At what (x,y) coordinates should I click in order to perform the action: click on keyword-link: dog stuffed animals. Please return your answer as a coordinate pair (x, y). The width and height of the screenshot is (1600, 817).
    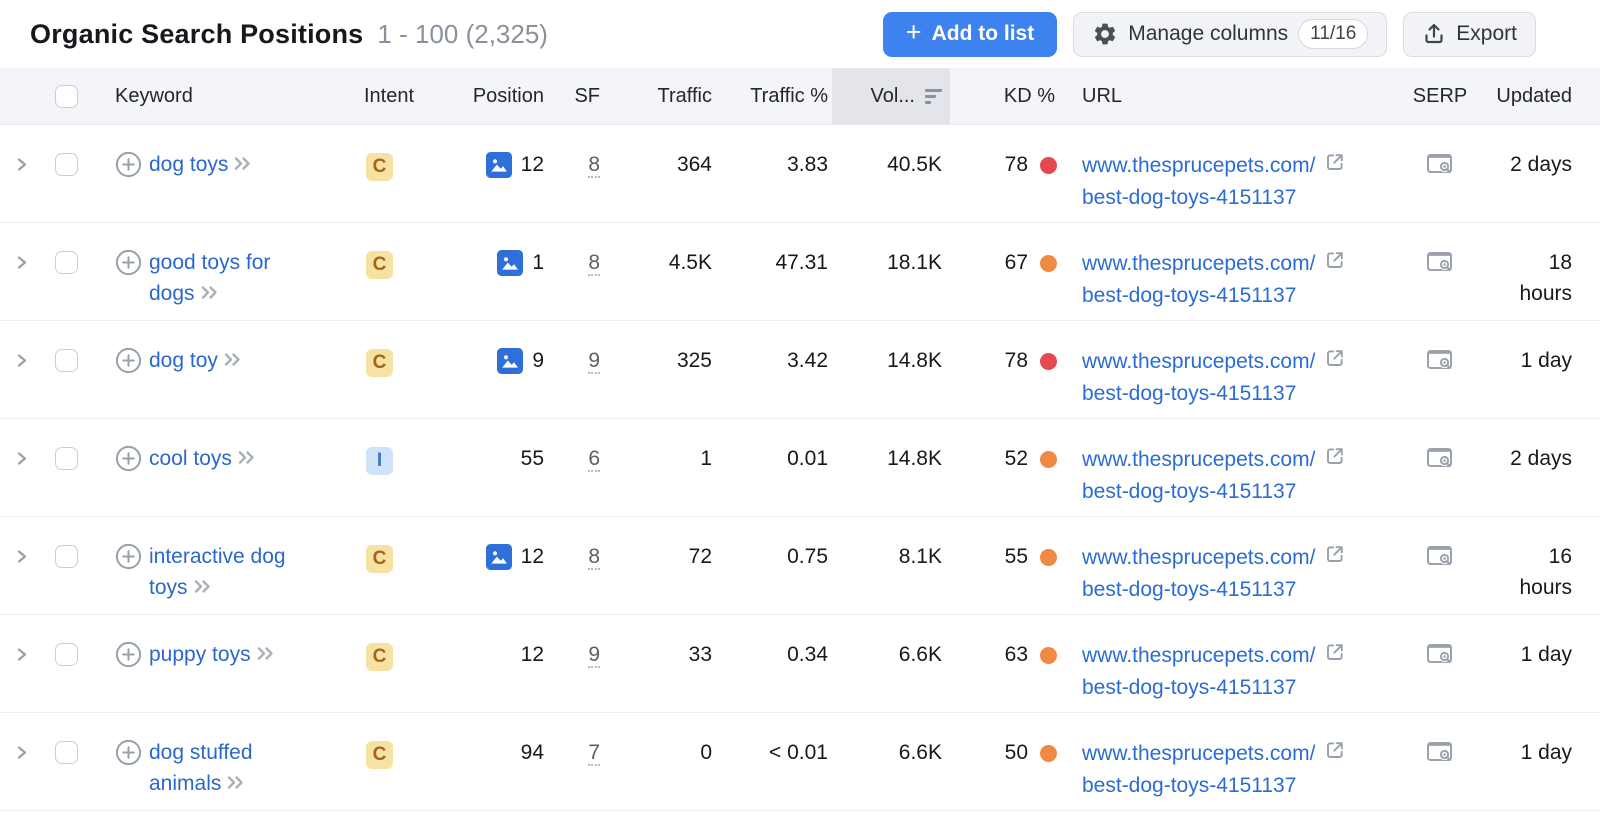
    Looking at the image, I should click on (201, 768).